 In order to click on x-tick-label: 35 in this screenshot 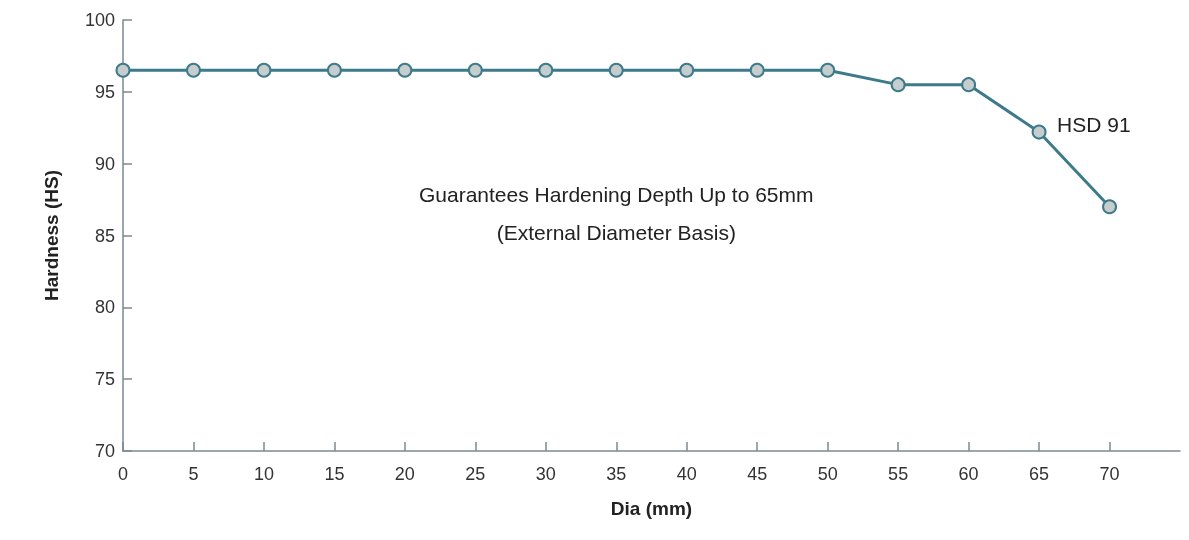, I will do `click(616, 474)`.